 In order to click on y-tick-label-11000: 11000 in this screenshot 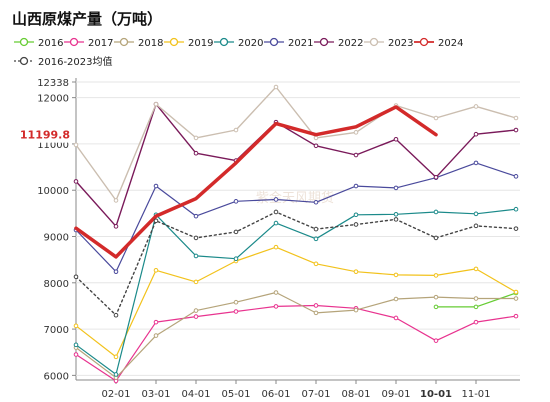, I will do `click(53, 145)`.